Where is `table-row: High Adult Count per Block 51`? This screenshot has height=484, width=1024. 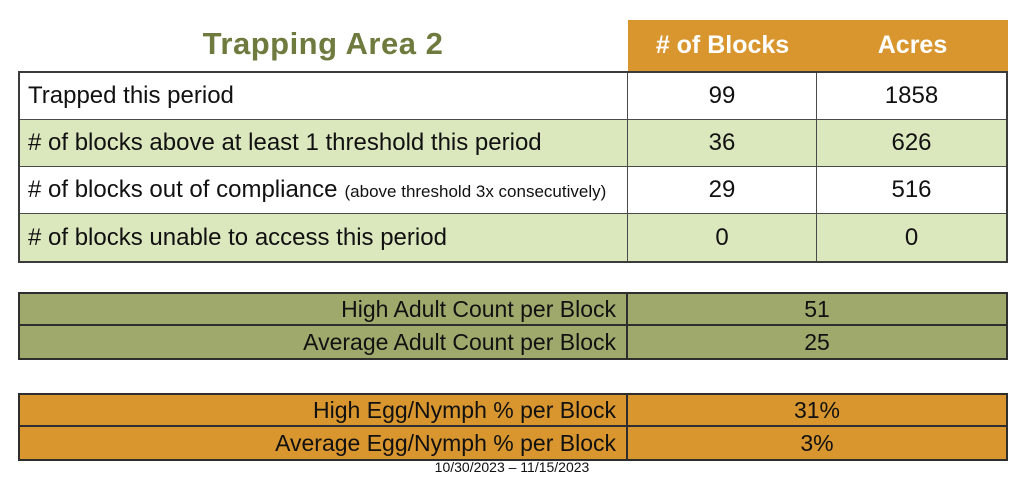
table-row: High Adult Count per Block 51 is located at coordinates (513, 310).